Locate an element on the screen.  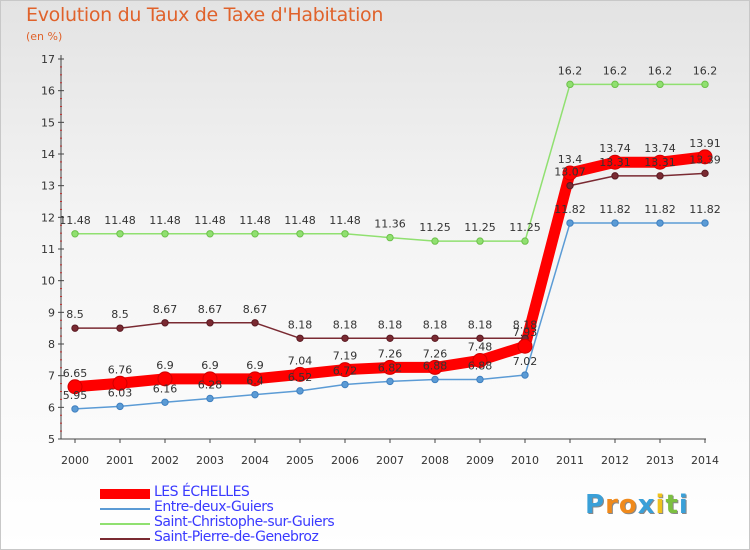
data-label: 7.93 is located at coordinates (525, 332).